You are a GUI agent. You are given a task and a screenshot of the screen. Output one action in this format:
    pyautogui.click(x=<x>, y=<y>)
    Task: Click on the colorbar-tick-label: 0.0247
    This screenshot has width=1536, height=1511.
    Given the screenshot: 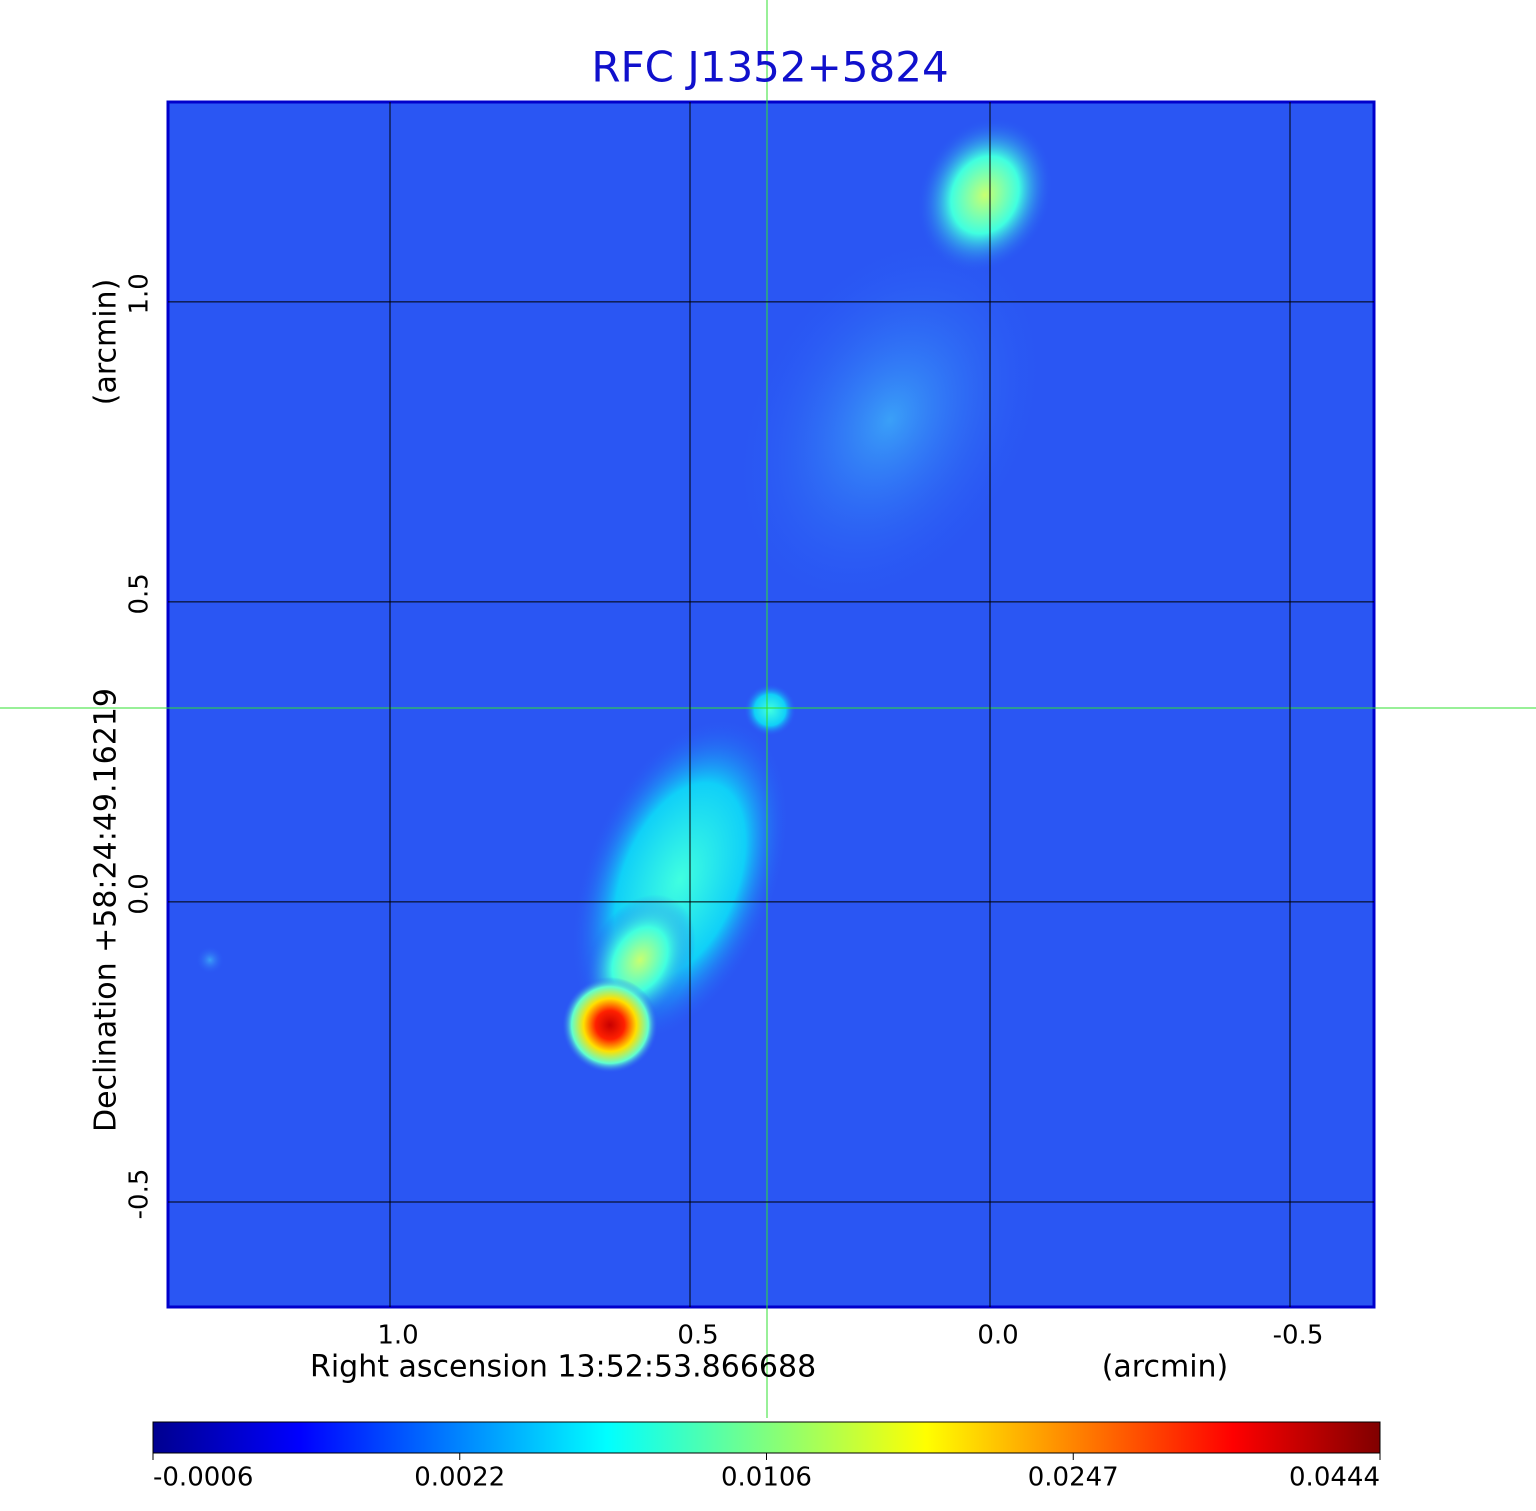 What is the action you would take?
    pyautogui.click(x=1073, y=1478)
    